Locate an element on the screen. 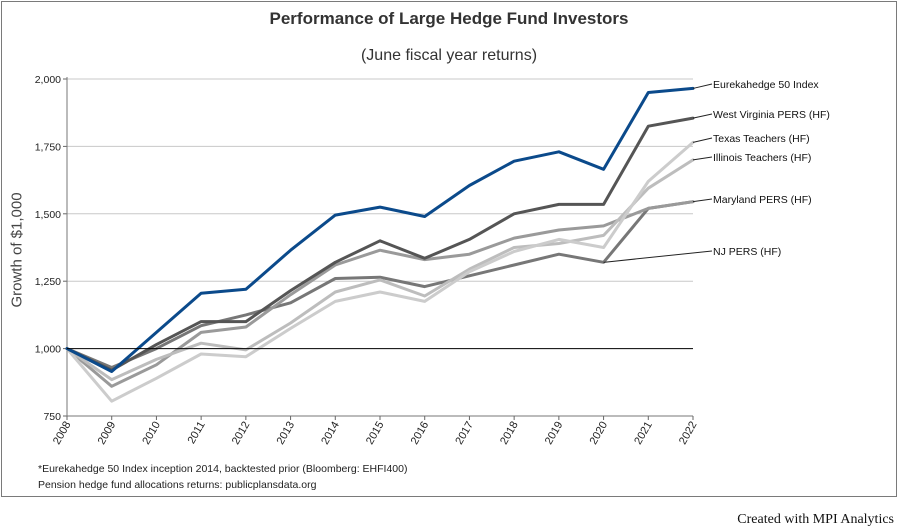  y-tick-label: 1,750 is located at coordinates (48, 147).